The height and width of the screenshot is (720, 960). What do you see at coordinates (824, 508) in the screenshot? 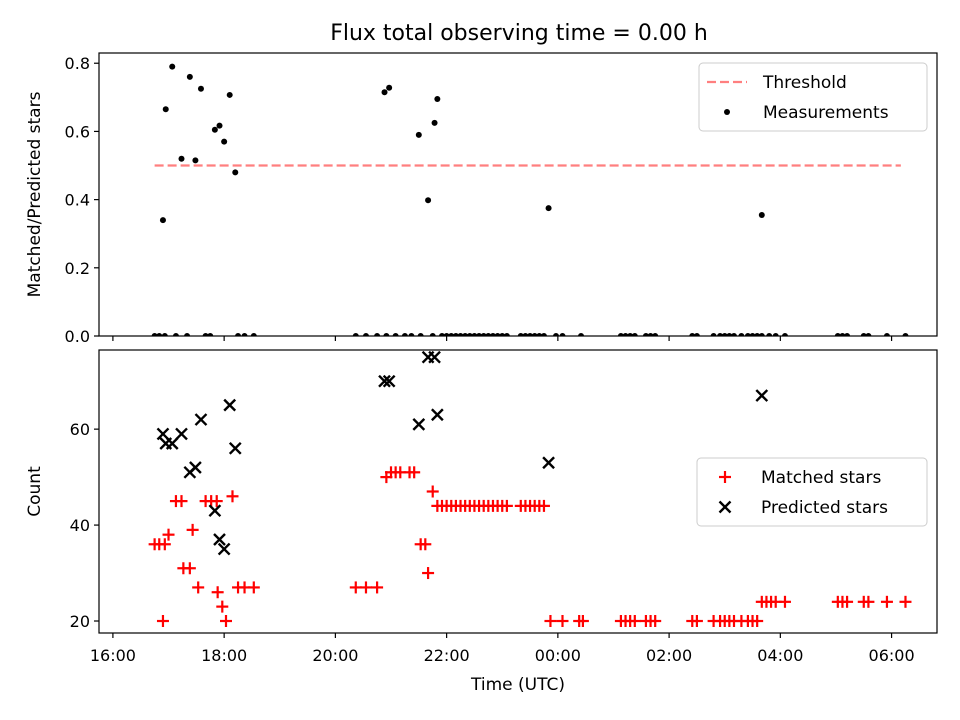
I see `legend-label: Predicted stars` at bounding box center [824, 508].